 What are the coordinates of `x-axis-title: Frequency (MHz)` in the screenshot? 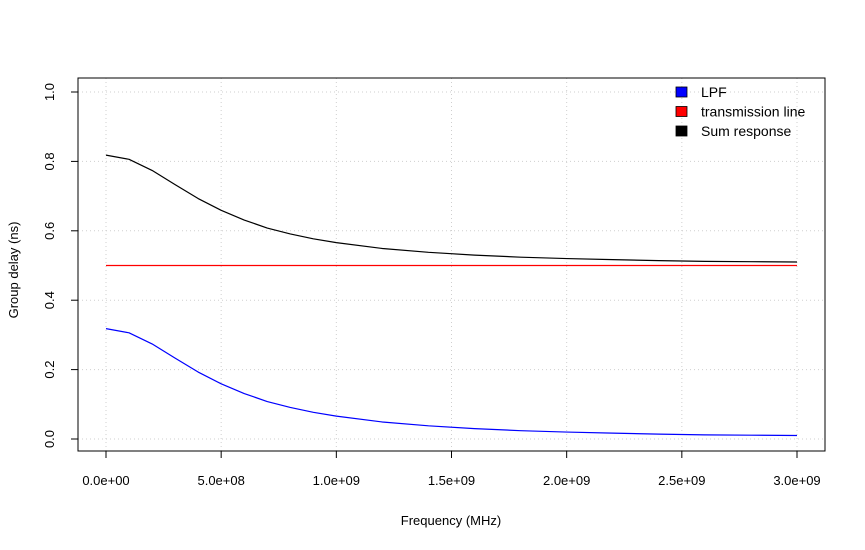 It's located at (451, 520).